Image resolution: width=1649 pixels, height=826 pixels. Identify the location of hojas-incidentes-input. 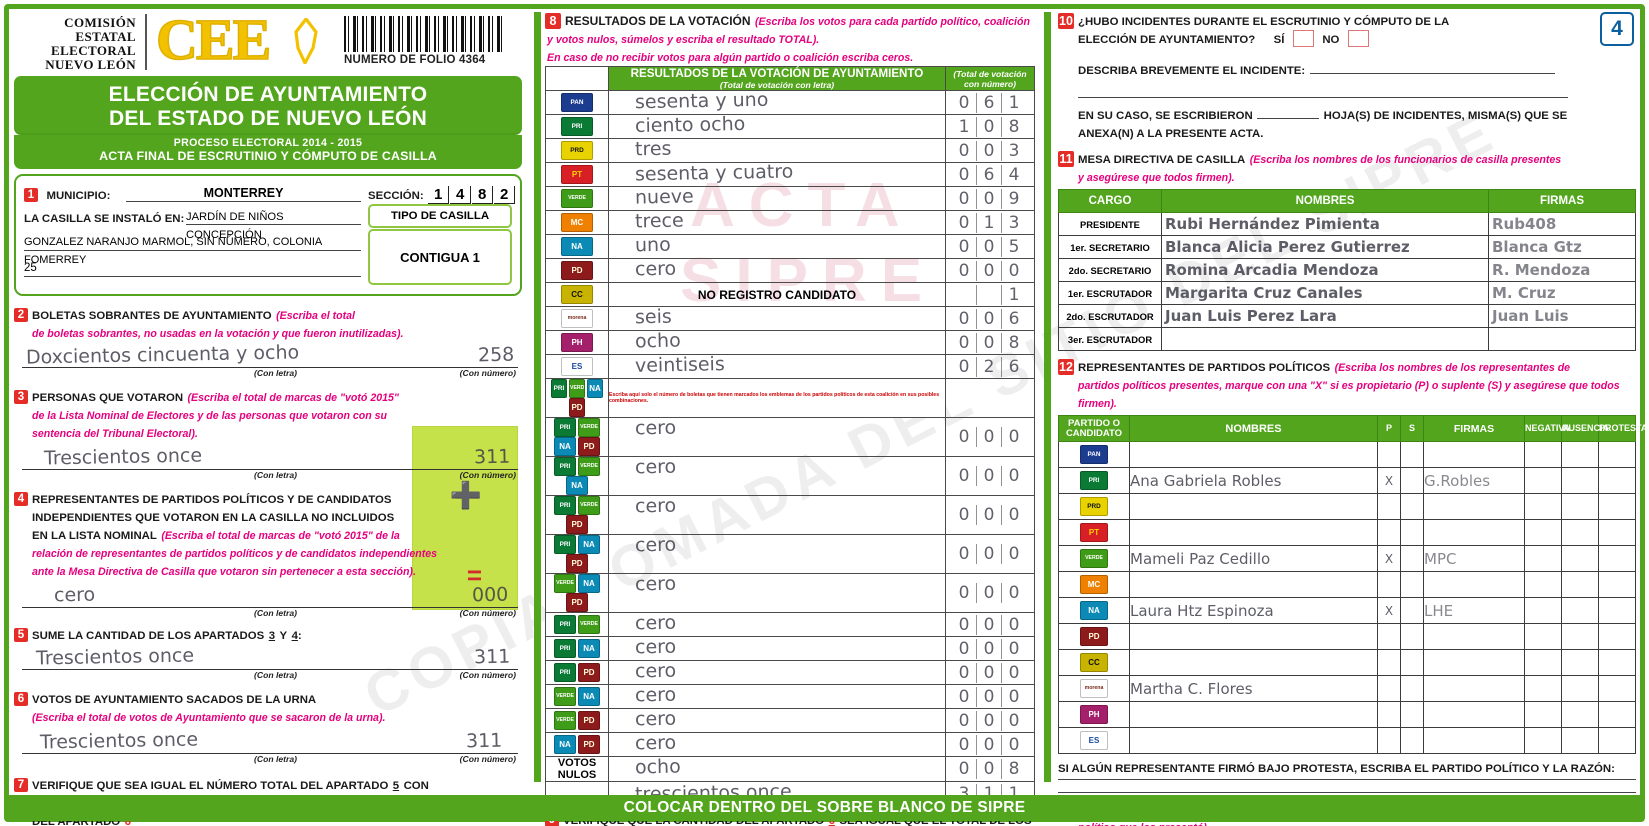
(1288, 112).